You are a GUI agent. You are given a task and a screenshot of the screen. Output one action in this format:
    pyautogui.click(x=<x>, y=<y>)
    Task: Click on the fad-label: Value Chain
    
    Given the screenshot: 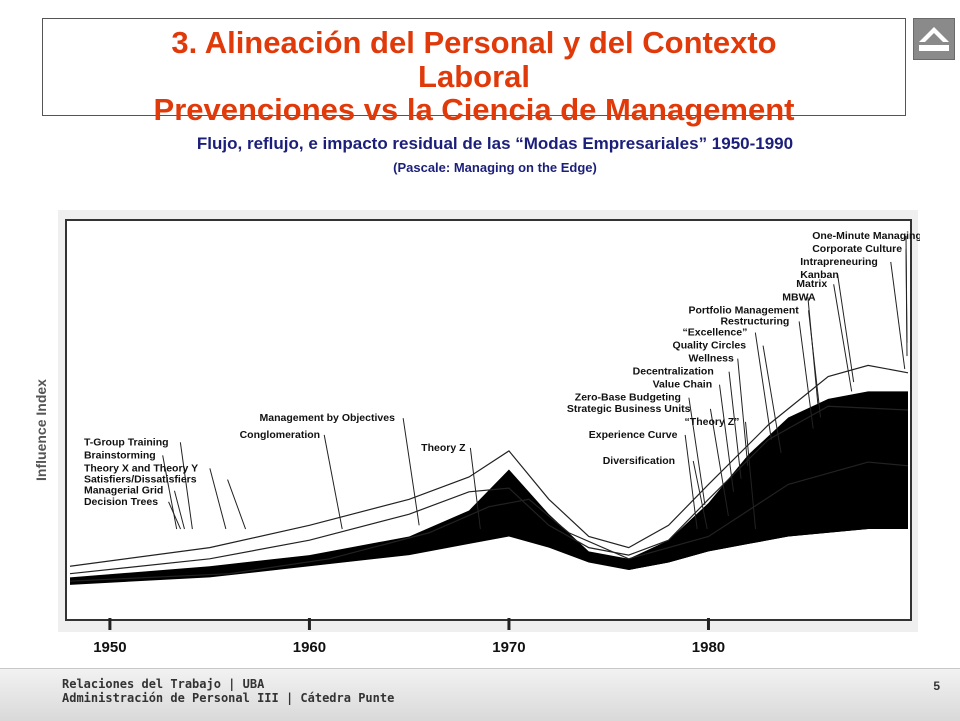 What is the action you would take?
    pyautogui.click(x=683, y=385)
    